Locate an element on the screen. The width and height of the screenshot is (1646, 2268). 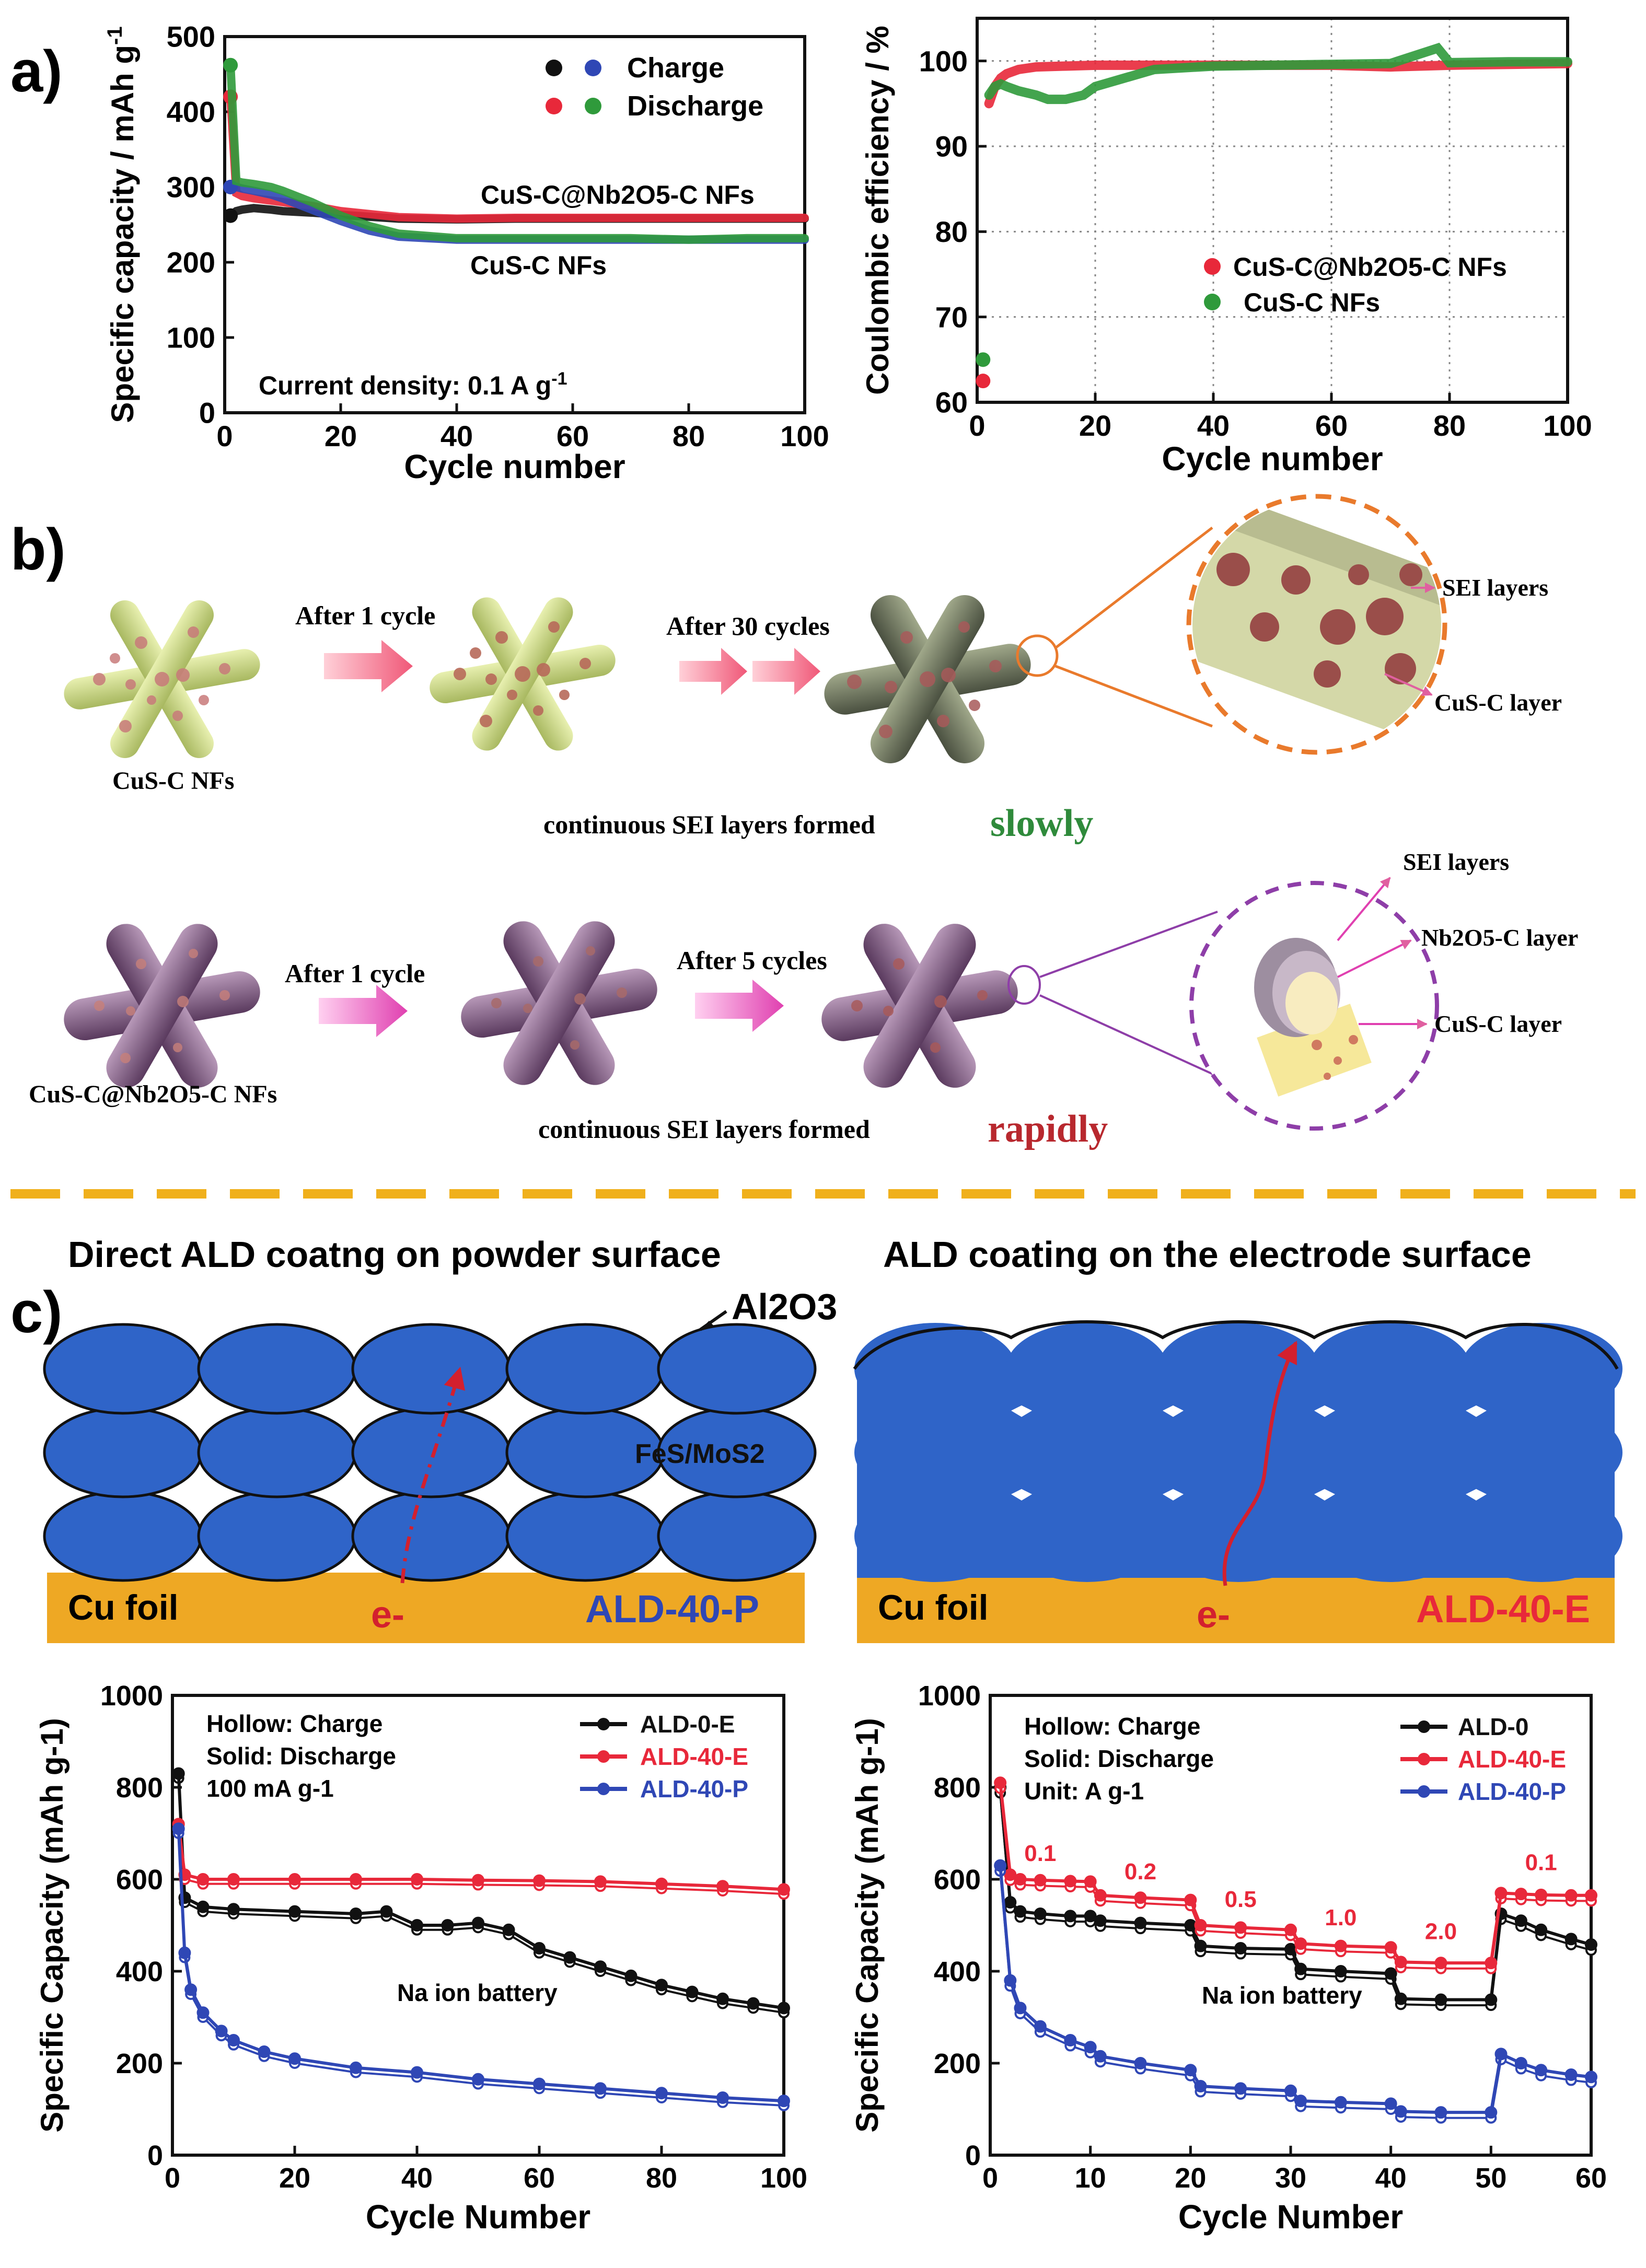
b-row2-zoom is located at coordinates (1239, 1004).